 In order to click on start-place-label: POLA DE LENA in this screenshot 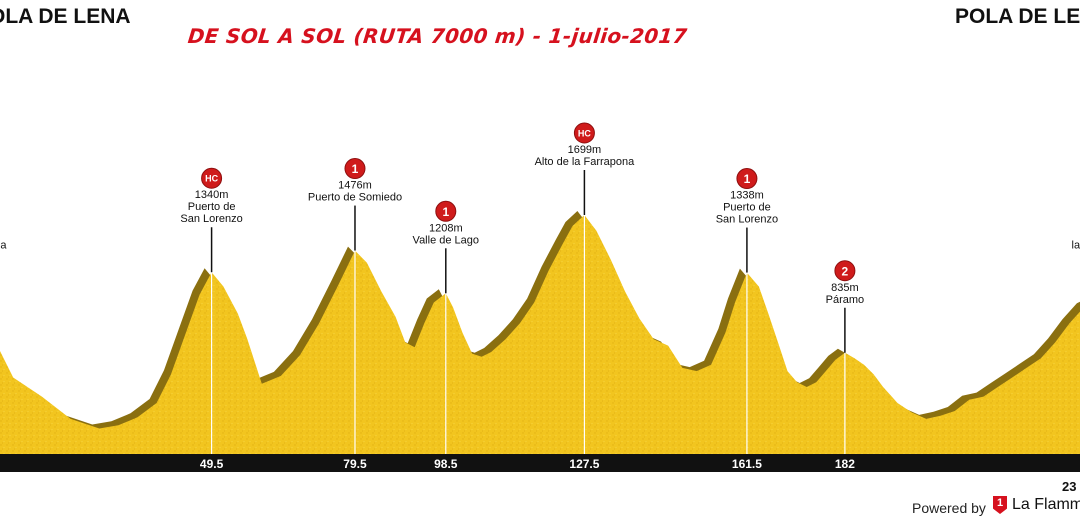, I will do `click(65, 17)`.